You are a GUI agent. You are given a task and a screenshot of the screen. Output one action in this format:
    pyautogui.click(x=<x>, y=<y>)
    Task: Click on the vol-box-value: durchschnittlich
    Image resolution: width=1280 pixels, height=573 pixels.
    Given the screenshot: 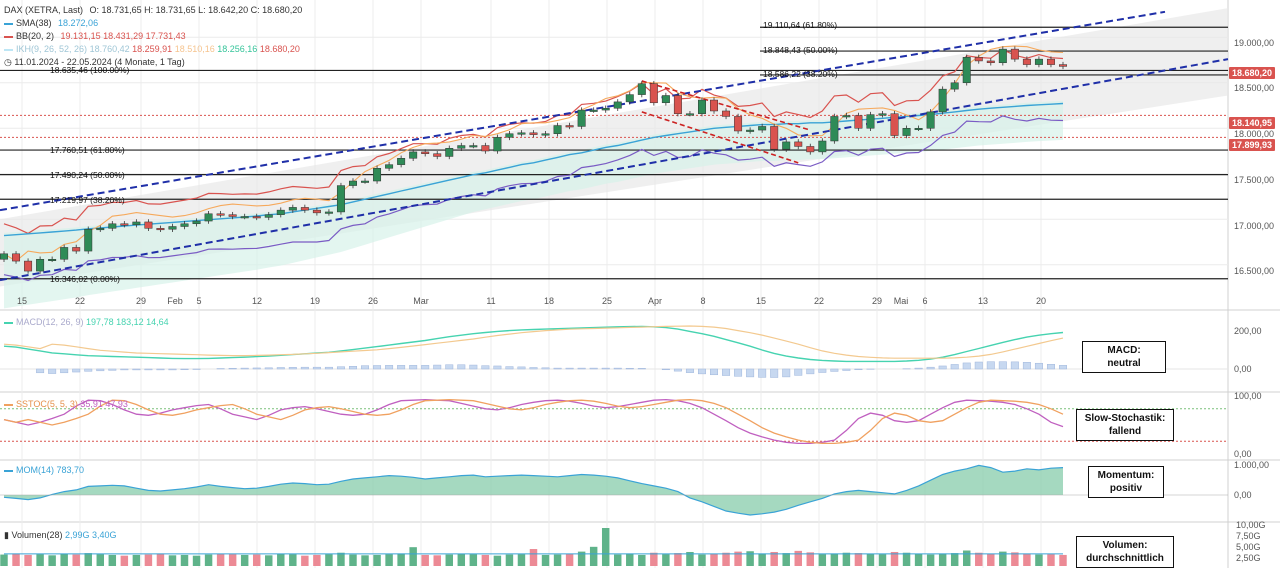 What is the action you would take?
    pyautogui.click(x=1125, y=558)
    